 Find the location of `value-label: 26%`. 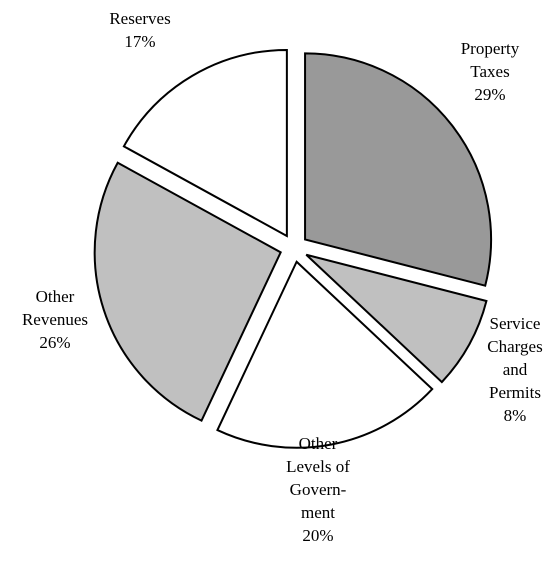

value-label: 26% is located at coordinates (54, 342).